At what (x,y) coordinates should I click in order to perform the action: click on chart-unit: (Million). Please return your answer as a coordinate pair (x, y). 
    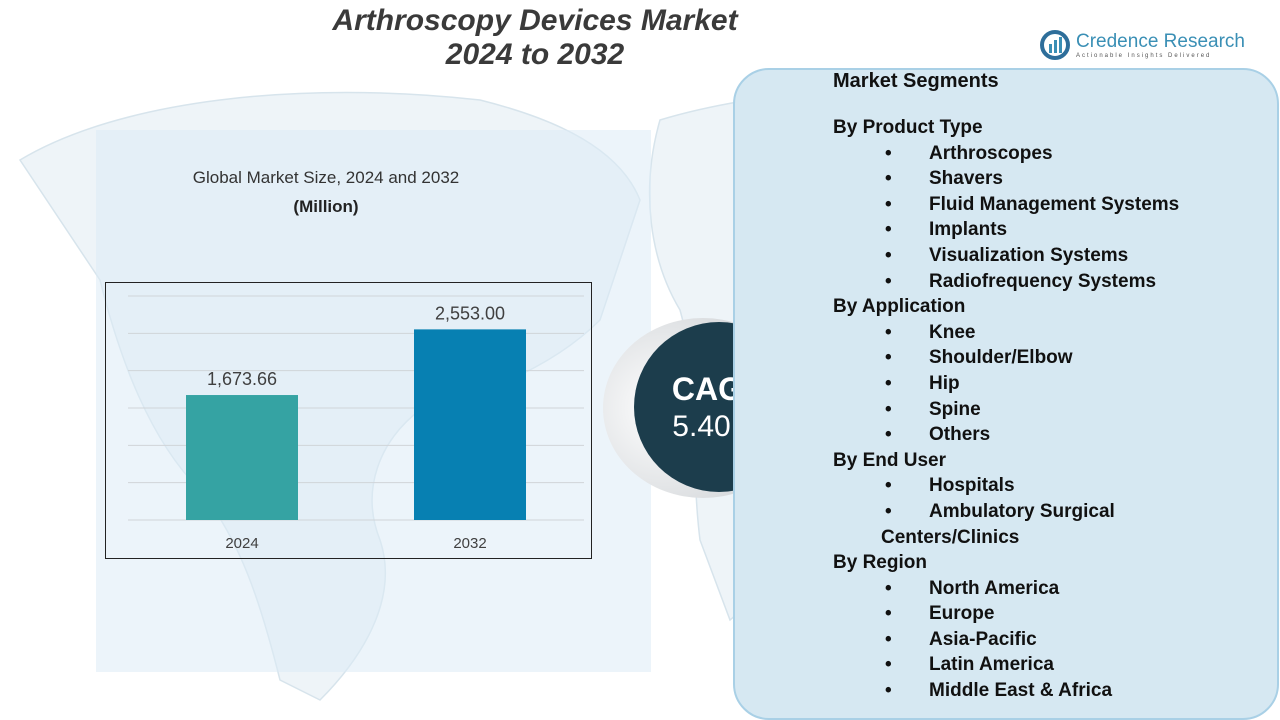
    Looking at the image, I should click on (326, 206).